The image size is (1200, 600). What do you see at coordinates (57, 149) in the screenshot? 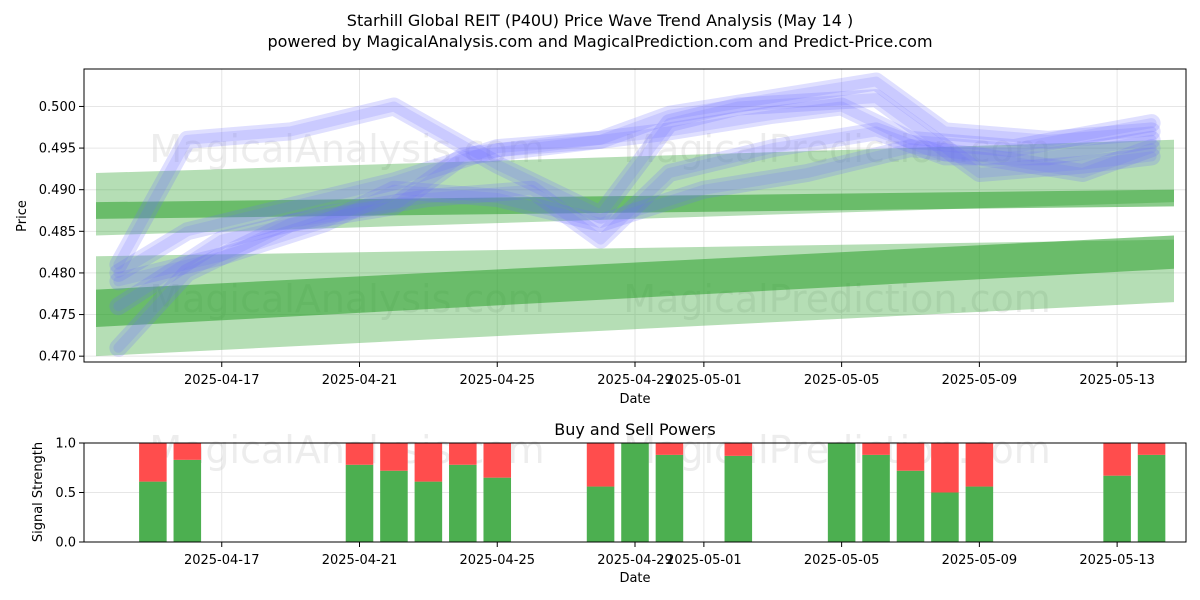
I see `y-tick-label: 0.495` at bounding box center [57, 149].